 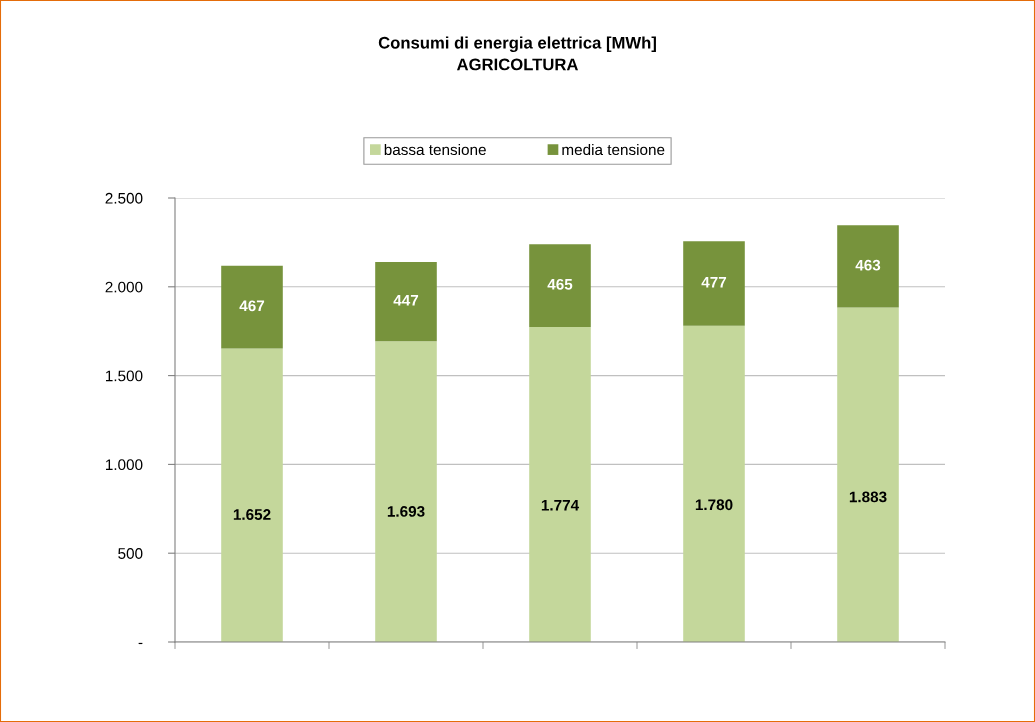 I want to click on data-label: 465, so click(x=560, y=284).